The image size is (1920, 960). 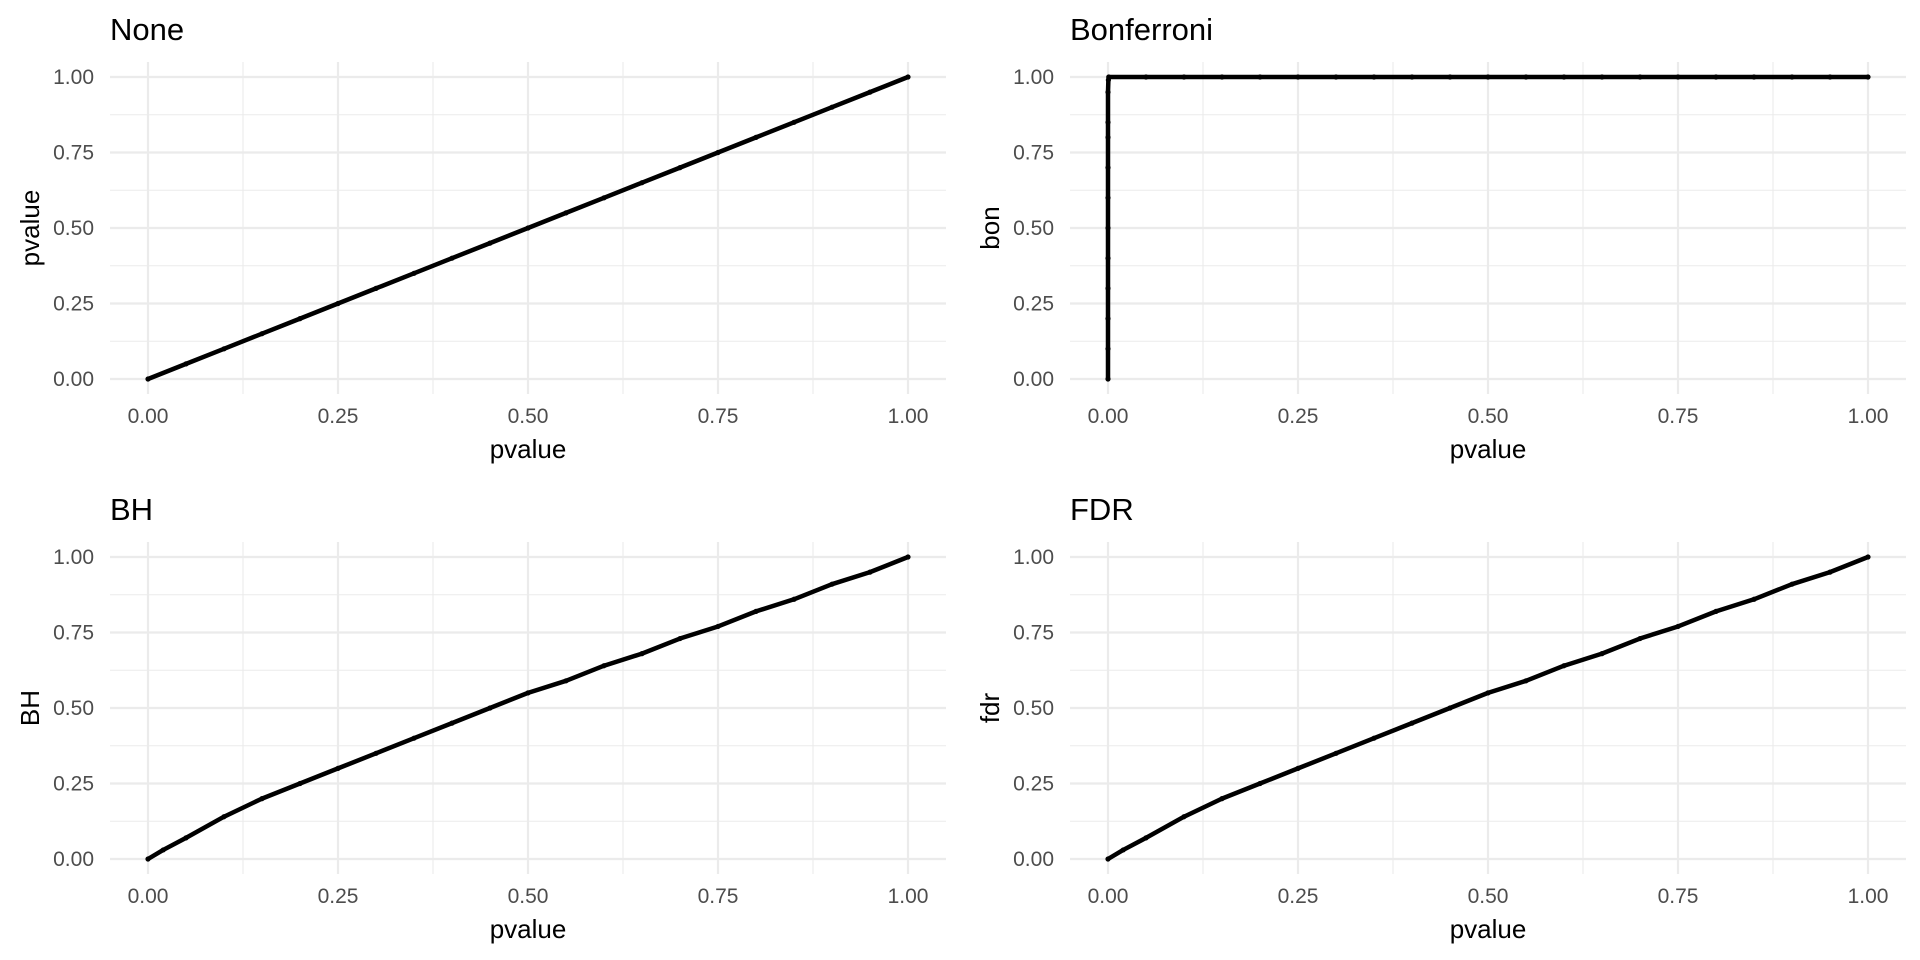 I want to click on panel-title: None, so click(x=147, y=29).